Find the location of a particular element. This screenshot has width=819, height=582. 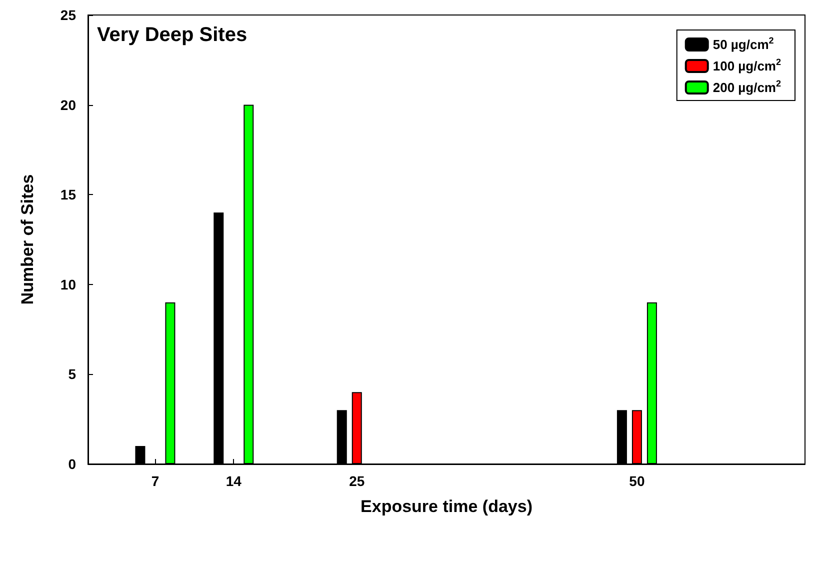

y-tick-label: 0 is located at coordinates (72, 464).